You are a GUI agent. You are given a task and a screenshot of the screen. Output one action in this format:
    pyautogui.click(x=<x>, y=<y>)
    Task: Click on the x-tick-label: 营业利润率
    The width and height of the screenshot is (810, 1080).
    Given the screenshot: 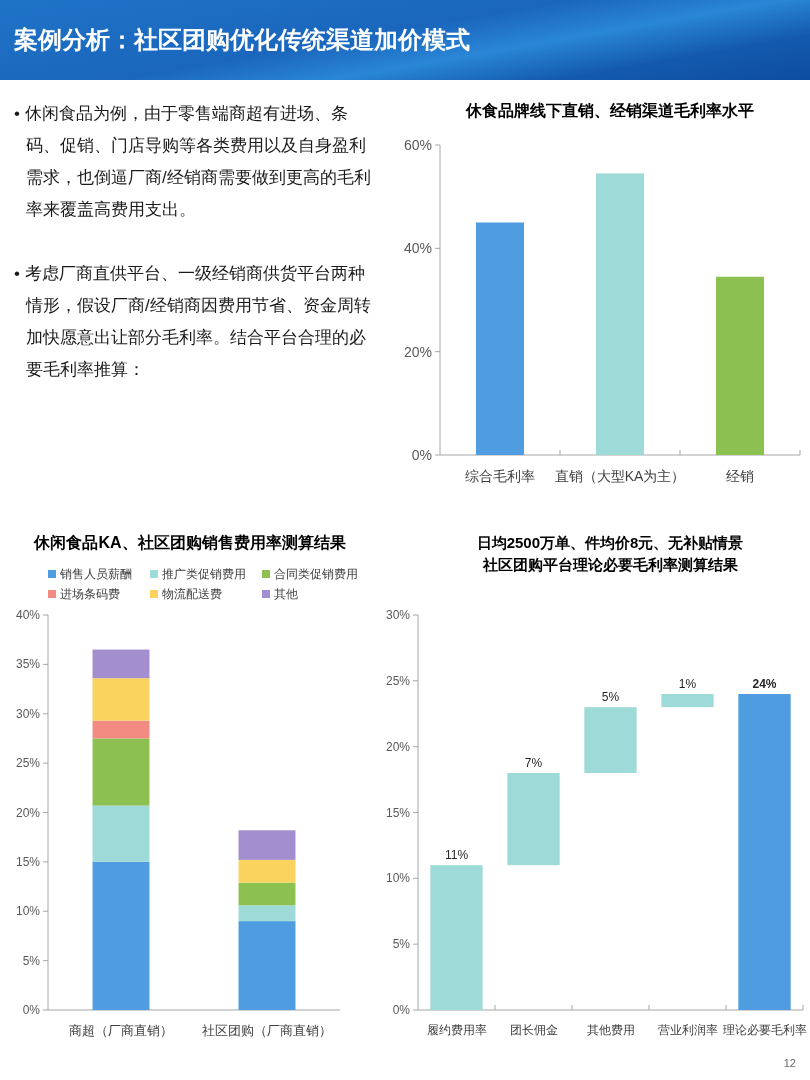 What is the action you would take?
    pyautogui.click(x=687, y=1030)
    